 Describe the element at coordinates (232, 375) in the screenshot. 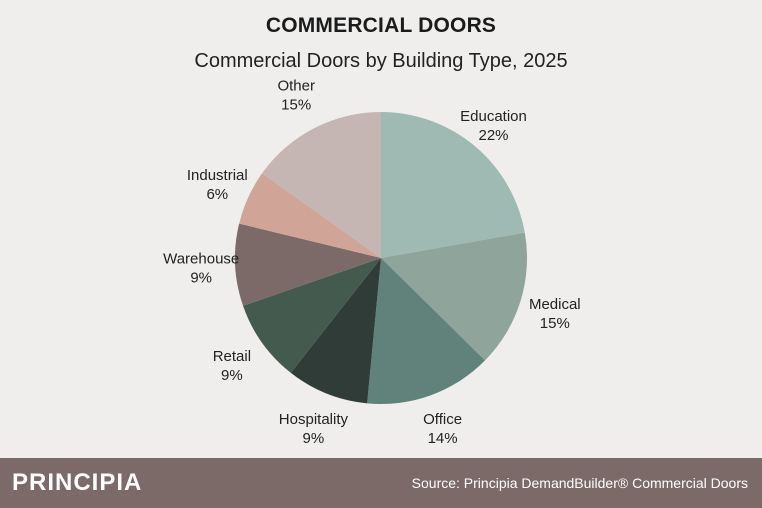

I see `slice-value-retail: 9%` at that location.